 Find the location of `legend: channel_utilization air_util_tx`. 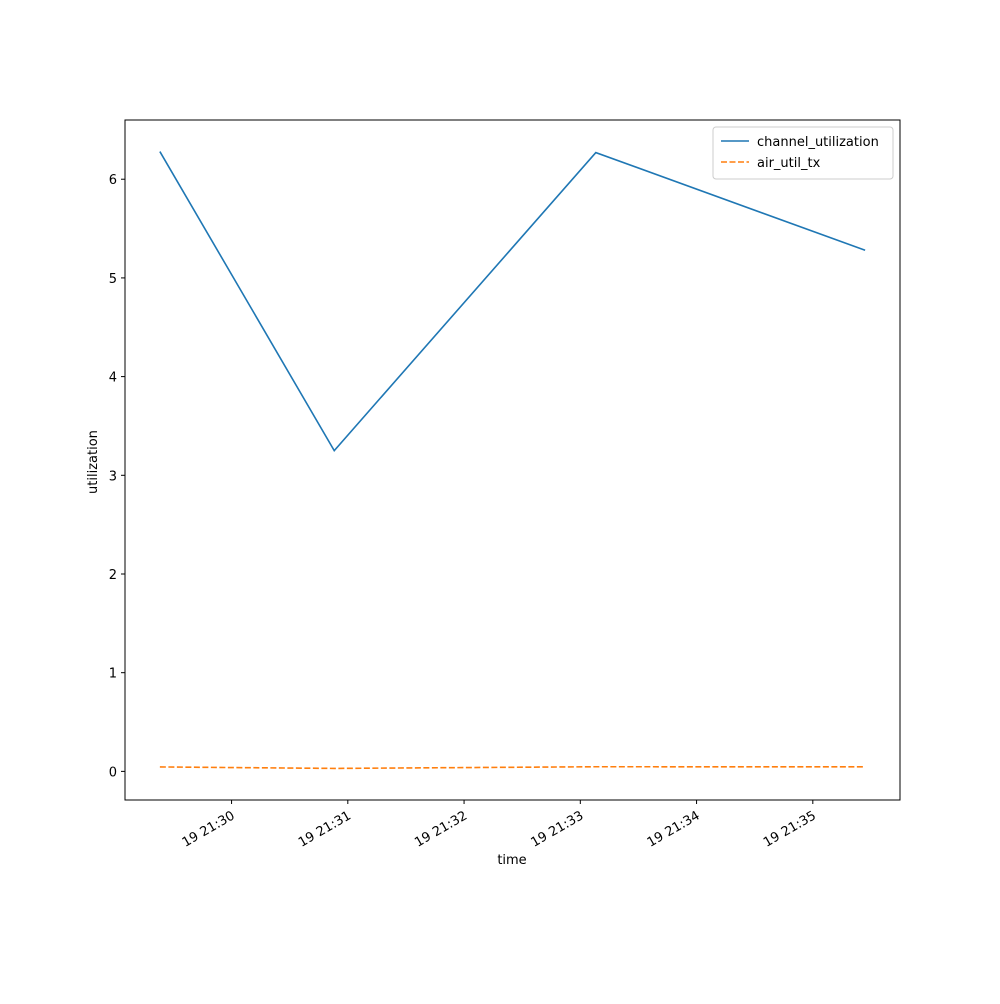

legend: channel_utilization air_util_tx is located at coordinates (803, 153).